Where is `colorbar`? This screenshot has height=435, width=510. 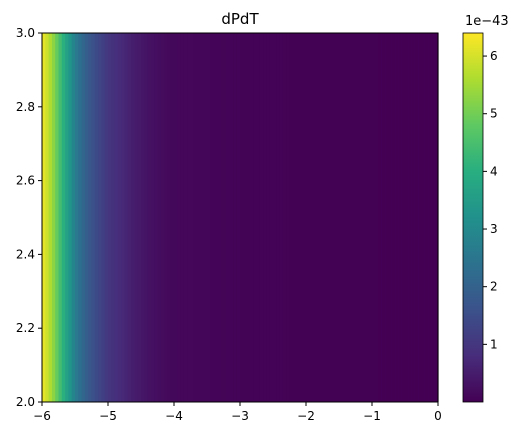
colorbar is located at coordinates (473, 217).